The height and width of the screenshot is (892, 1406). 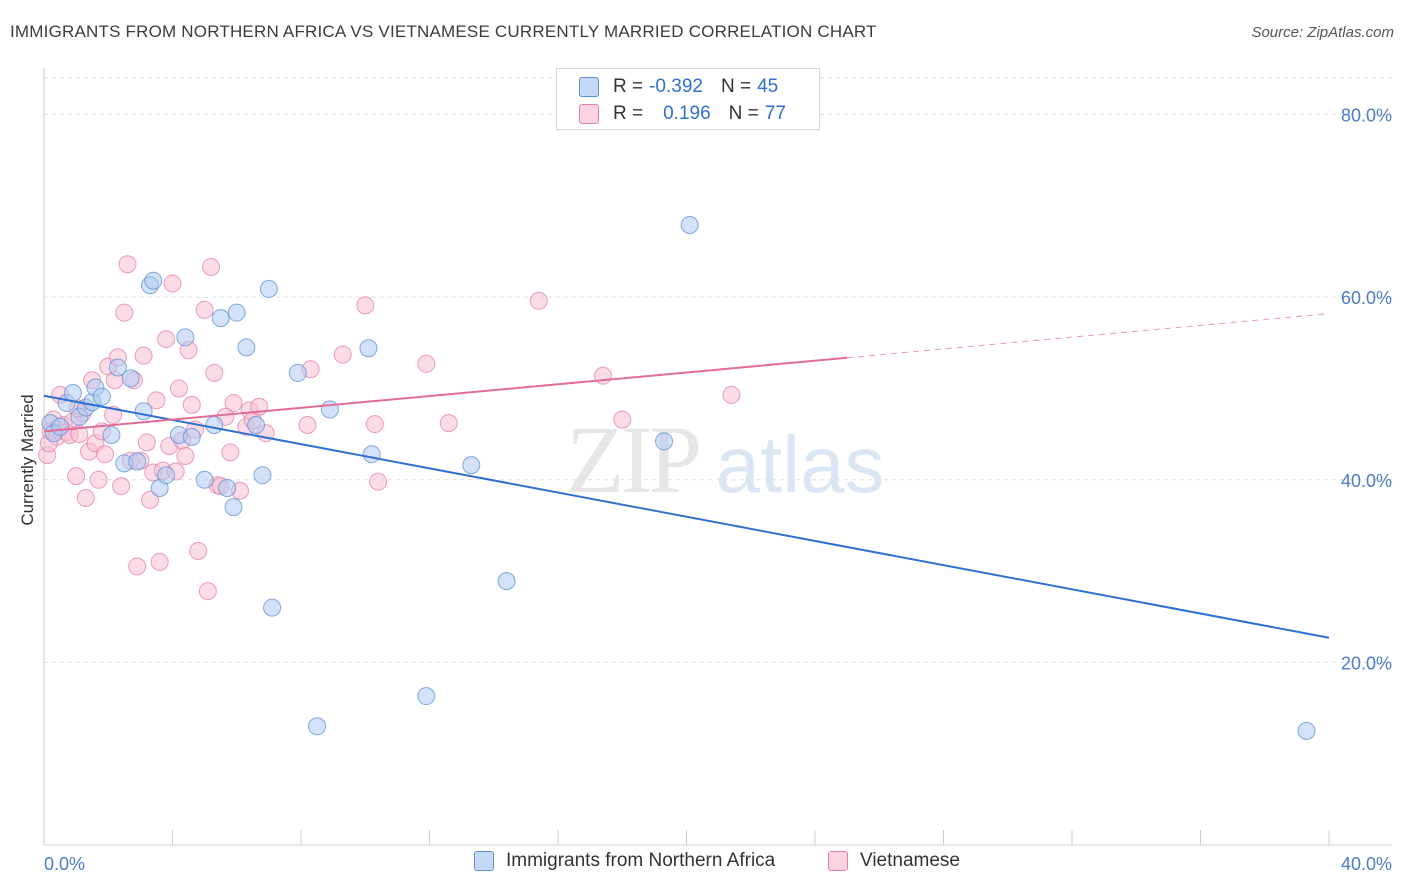 I want to click on legend-row-vietnamese: R = 0.196 N = 77, so click(x=682, y=114).